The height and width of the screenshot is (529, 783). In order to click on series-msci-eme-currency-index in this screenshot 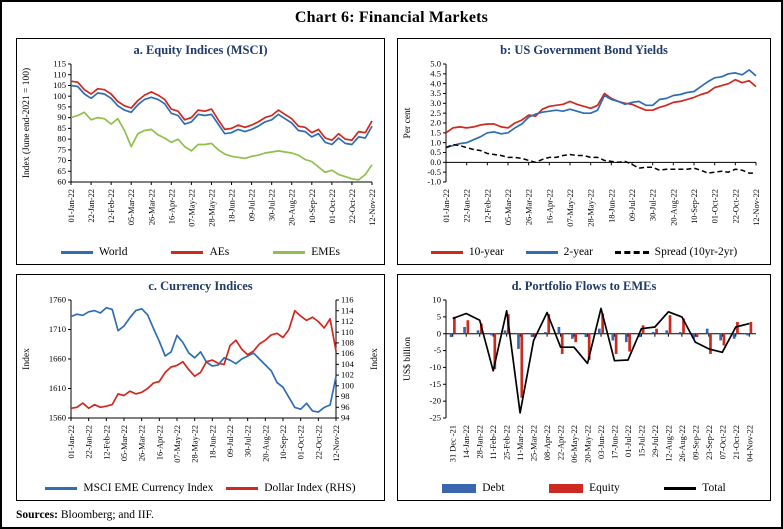, I will do `click(203, 359)`.